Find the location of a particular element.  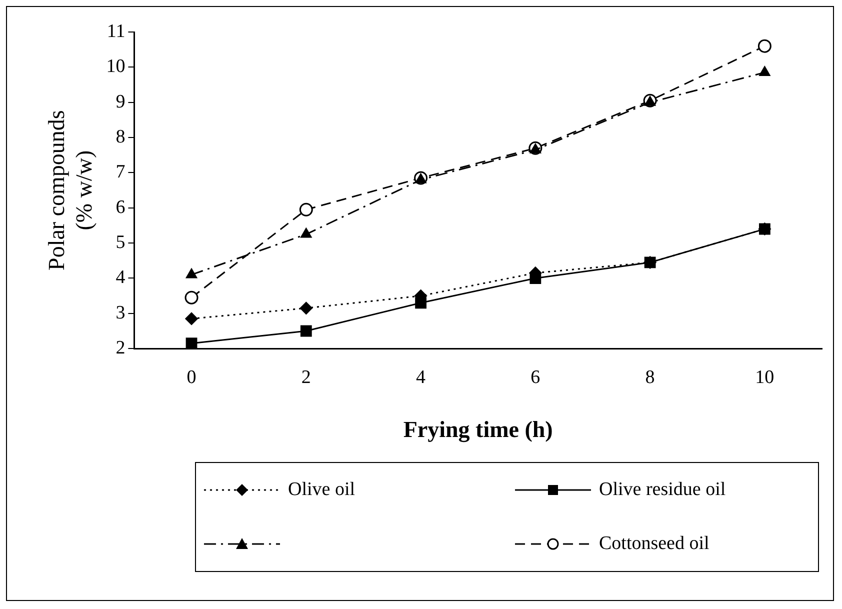

x-tick-label: 2 is located at coordinates (306, 377).